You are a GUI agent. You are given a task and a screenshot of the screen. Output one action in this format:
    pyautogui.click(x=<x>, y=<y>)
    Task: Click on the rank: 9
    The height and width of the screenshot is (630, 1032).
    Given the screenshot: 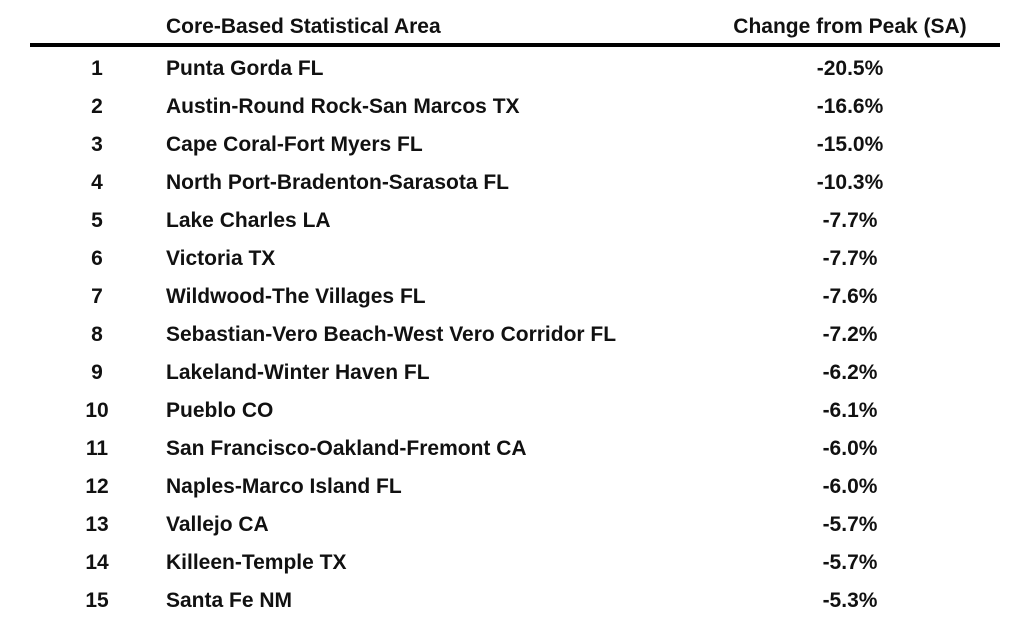 What is the action you would take?
    pyautogui.click(x=97, y=372)
    